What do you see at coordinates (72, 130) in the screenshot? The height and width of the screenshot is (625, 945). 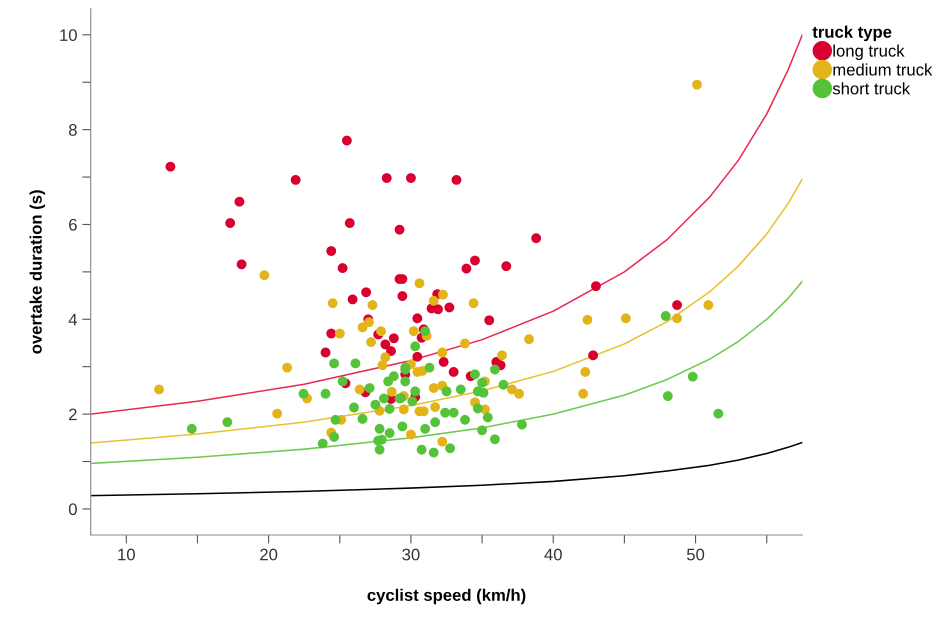 I see `y-tick-label: 8` at bounding box center [72, 130].